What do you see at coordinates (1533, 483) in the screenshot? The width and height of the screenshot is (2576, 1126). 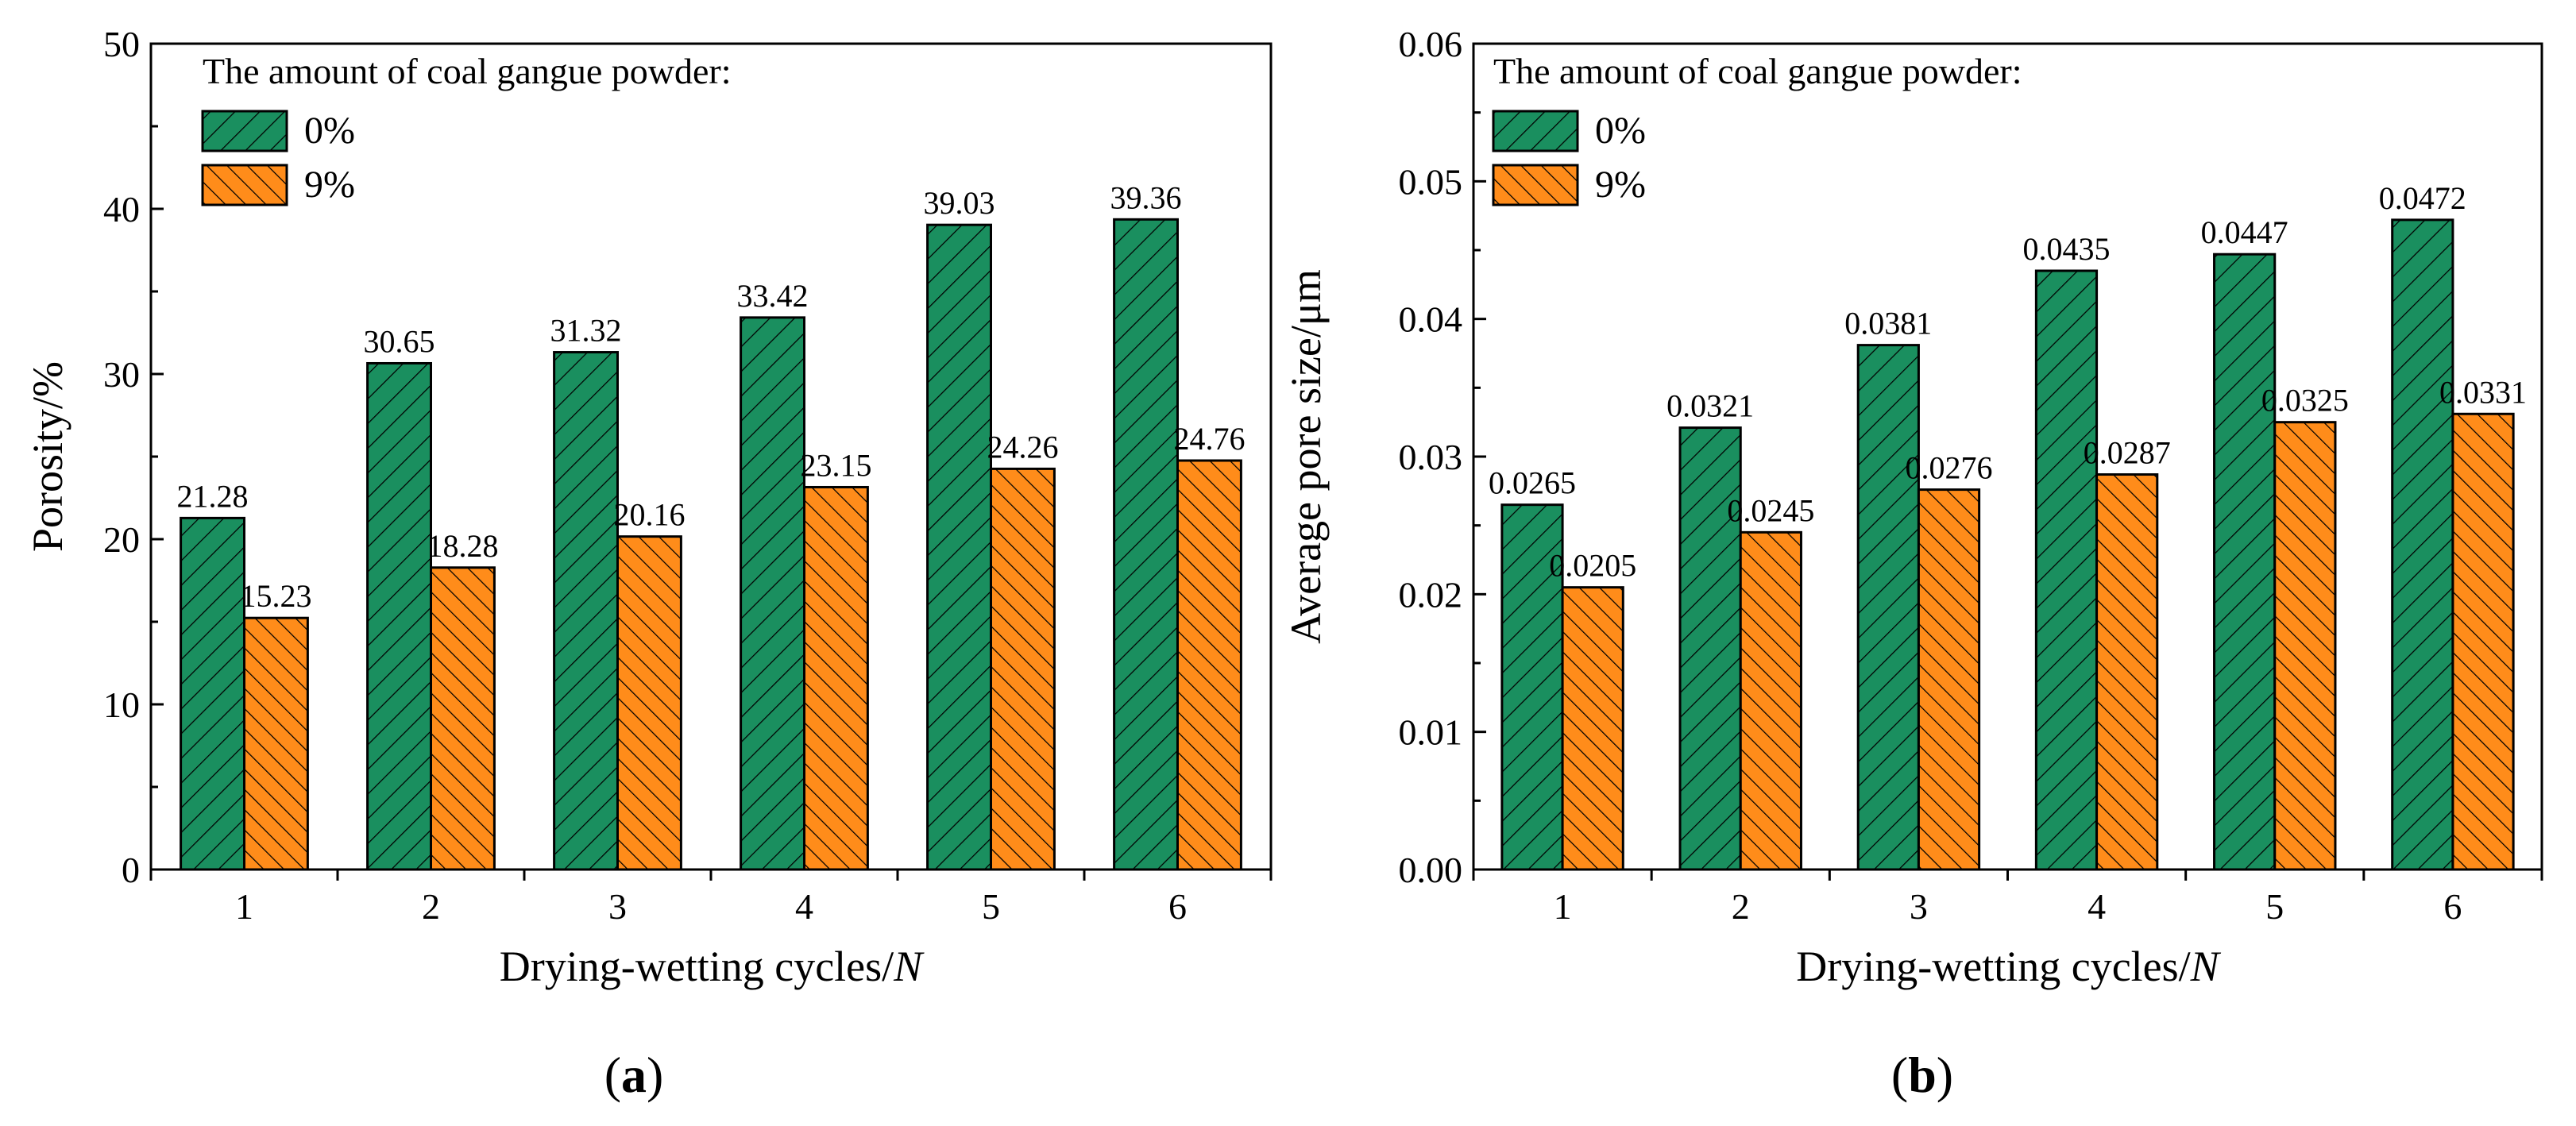 I see `data-label: 0.0265` at bounding box center [1533, 483].